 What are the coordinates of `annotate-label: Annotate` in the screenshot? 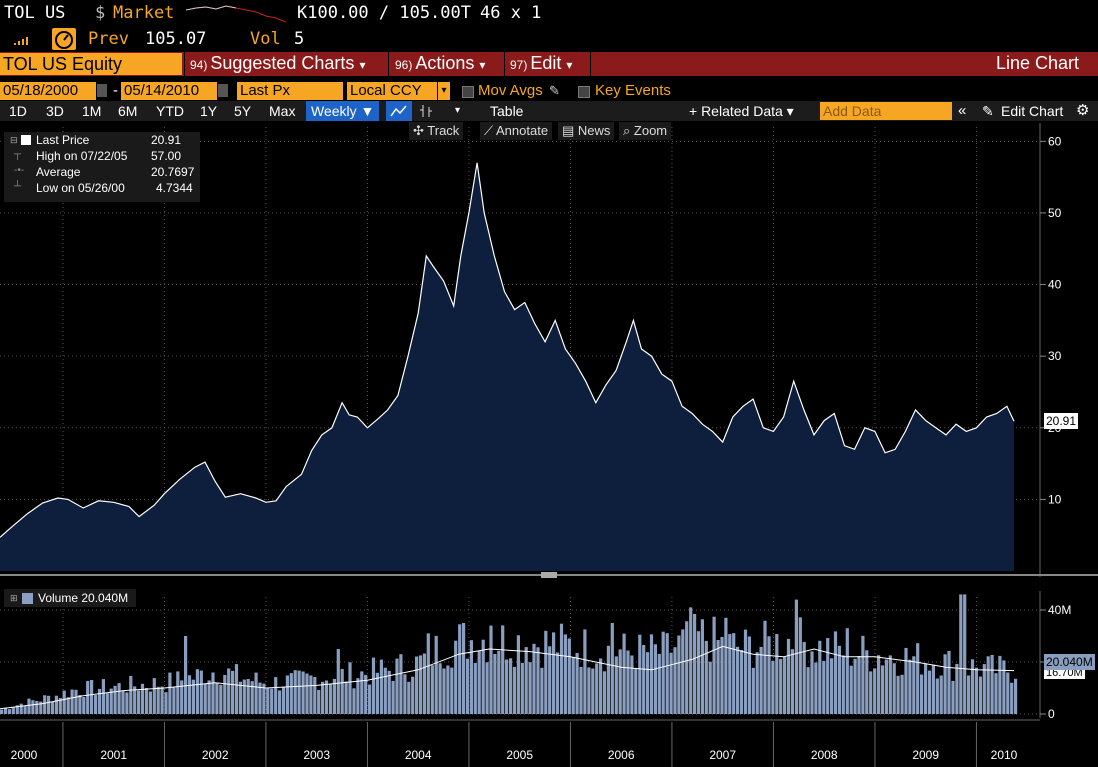 It's located at (522, 130).